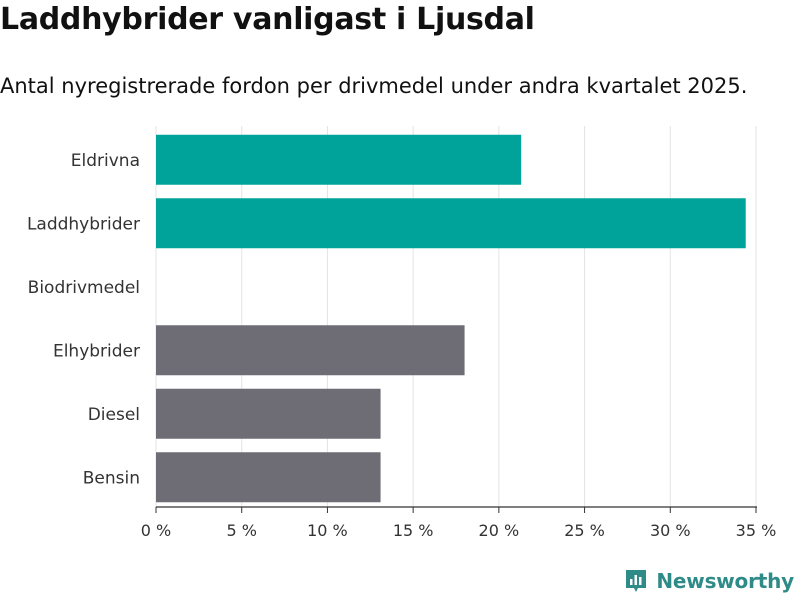  Describe the element at coordinates (241, 530) in the screenshot. I see `x-tick-label: 5 %` at that location.